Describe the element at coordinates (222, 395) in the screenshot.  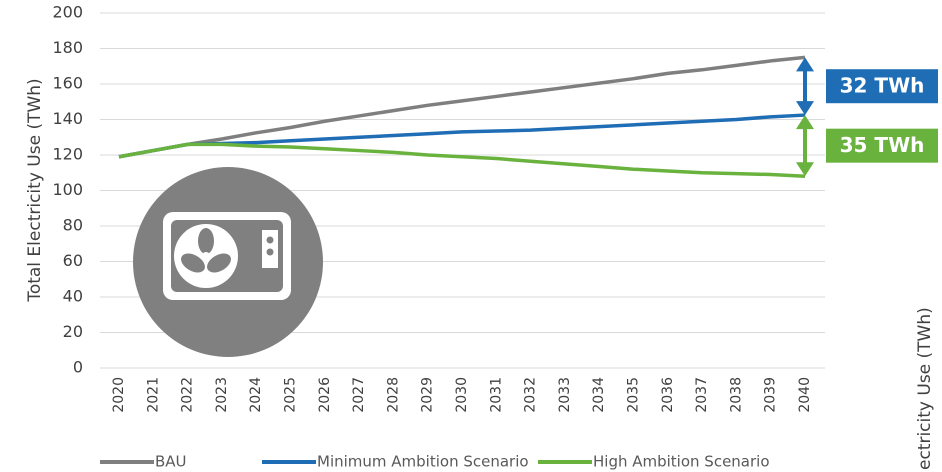
I see `x-tick-label: 2023` at that location.